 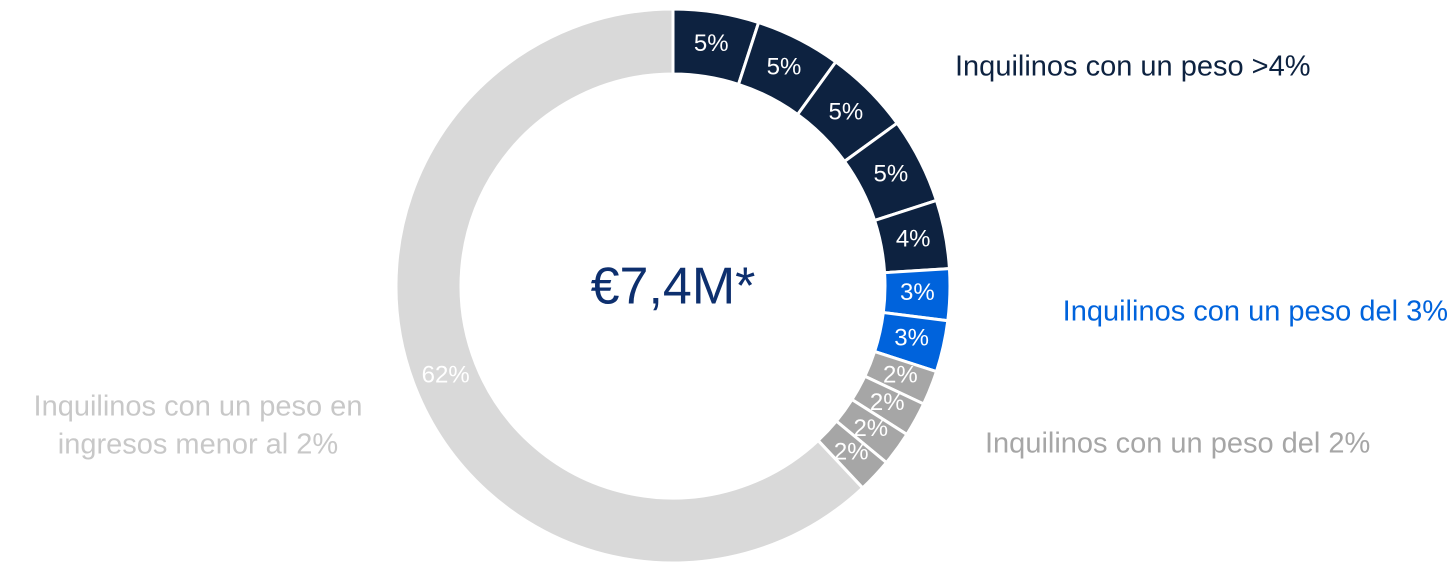 I want to click on group-label: ingresos menor al 2%, so click(x=198, y=445).